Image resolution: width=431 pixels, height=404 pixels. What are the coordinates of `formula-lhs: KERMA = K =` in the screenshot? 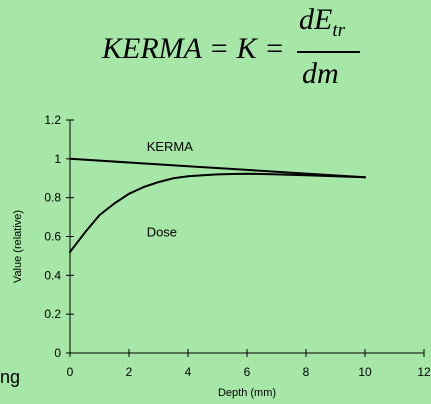 It's located at (193, 48).